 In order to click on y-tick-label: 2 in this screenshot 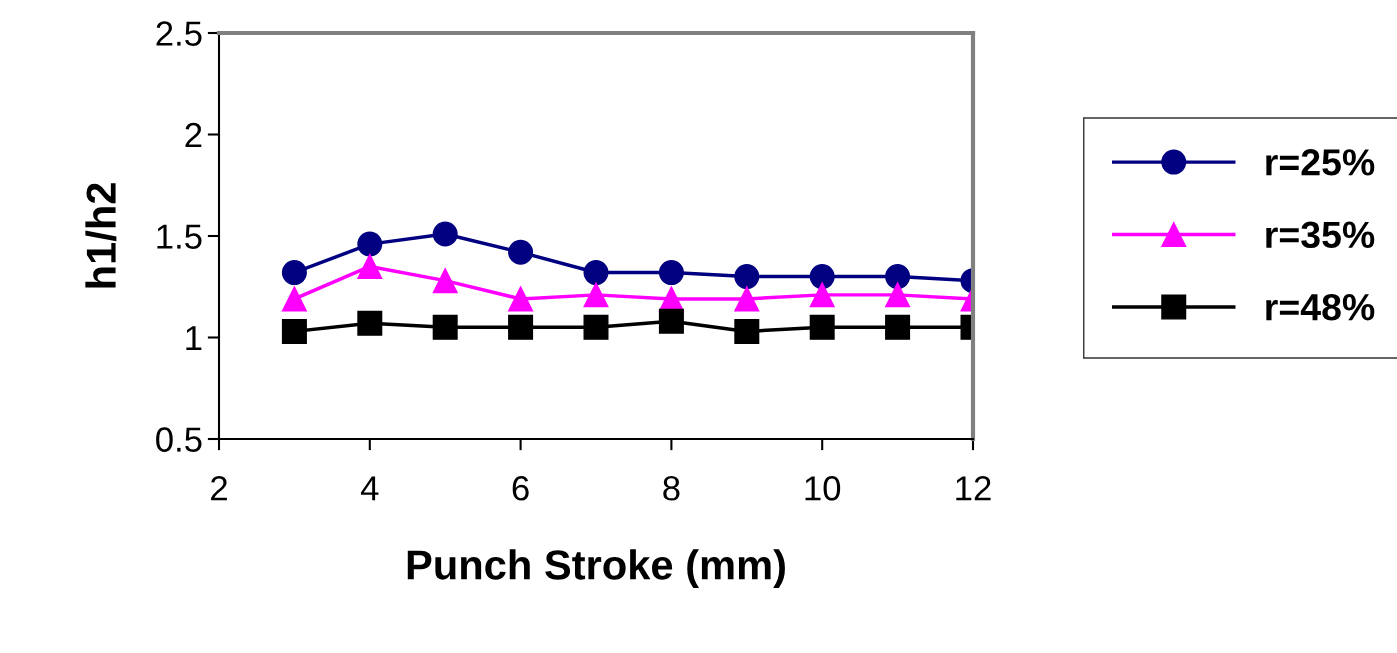, I will do `click(193, 135)`.